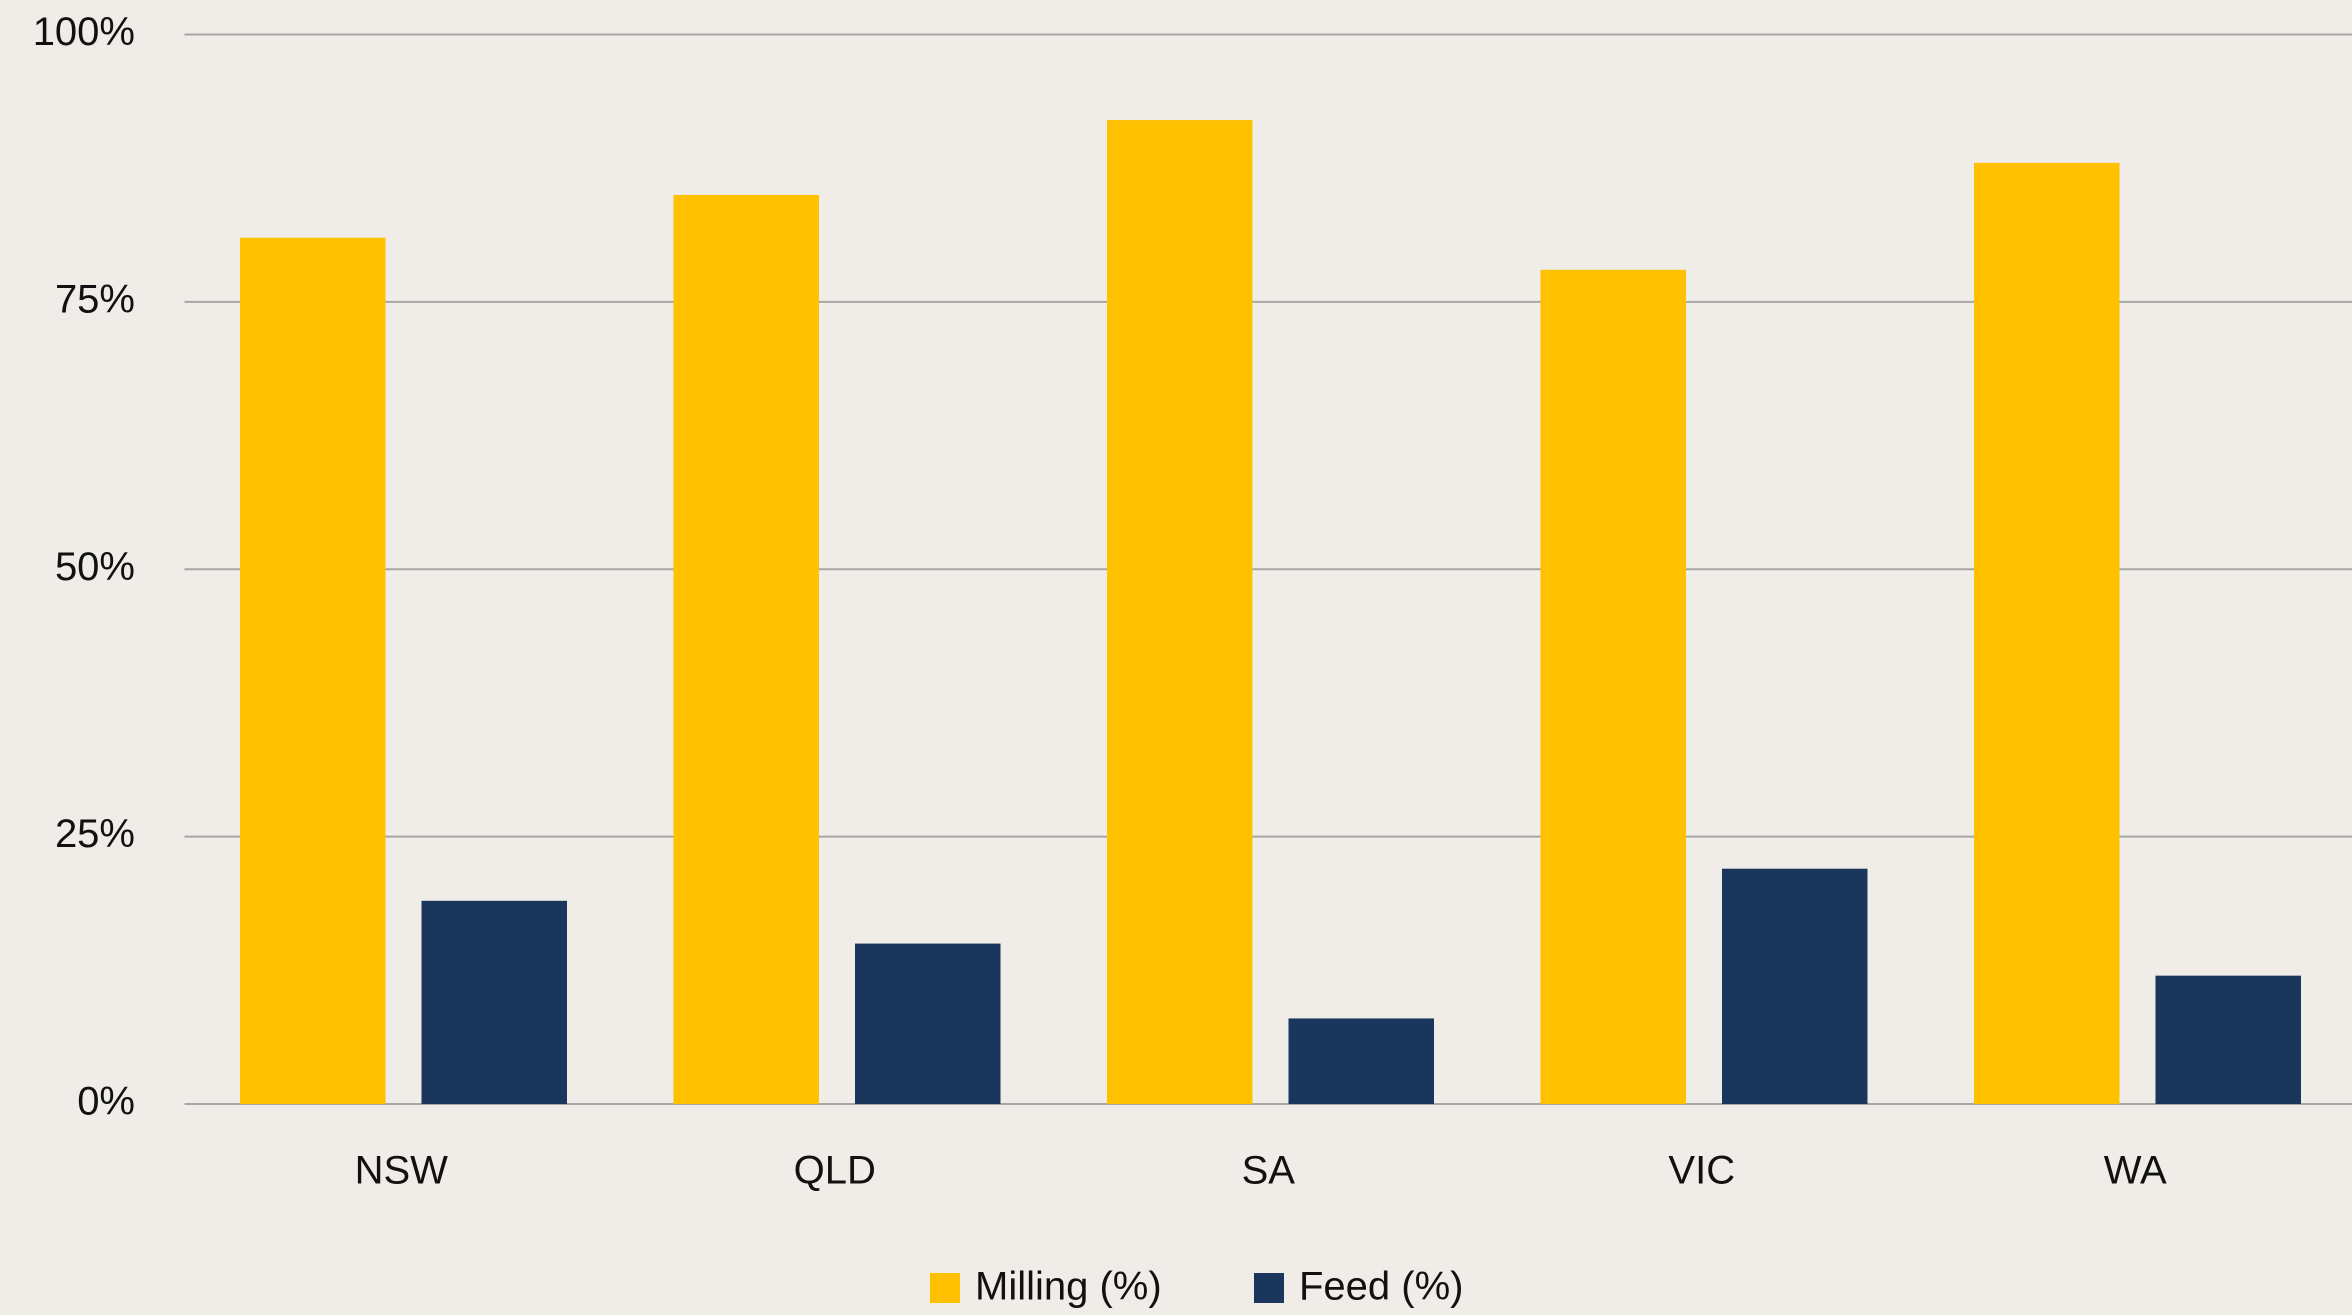  I want to click on y-tick-label: 100%, so click(84, 32).